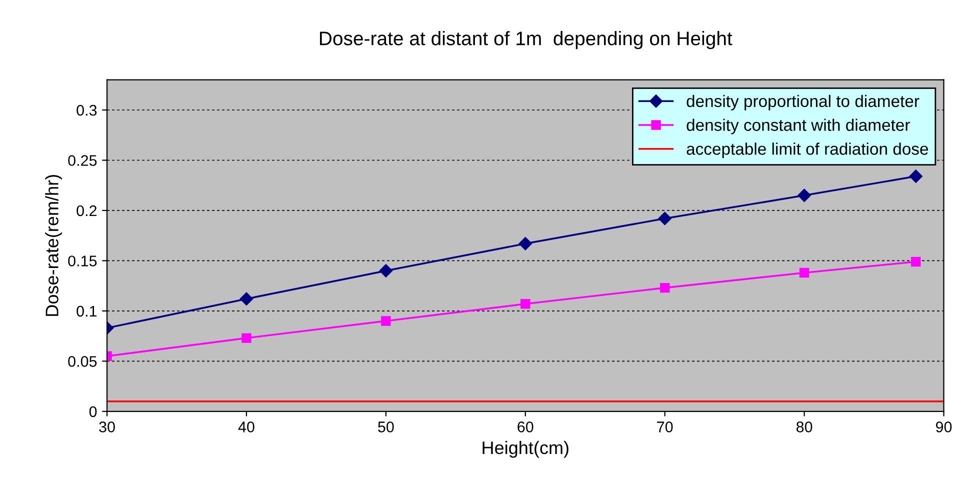  What do you see at coordinates (386, 427) in the screenshot?
I see `x-tick-label: 50` at bounding box center [386, 427].